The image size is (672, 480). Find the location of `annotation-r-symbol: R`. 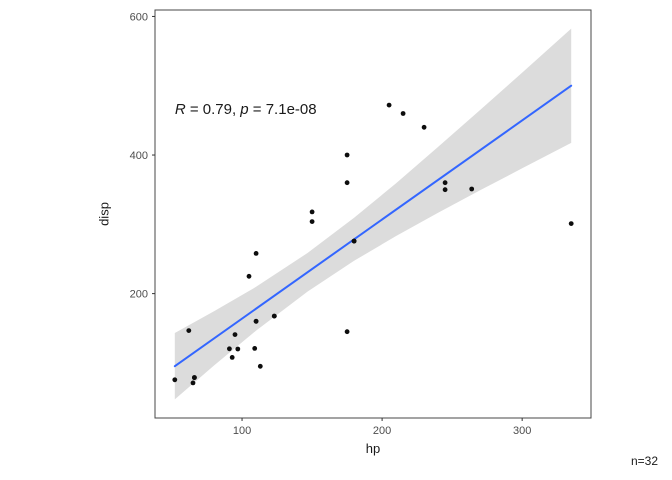

annotation-r-symbol: R is located at coordinates (180, 110).